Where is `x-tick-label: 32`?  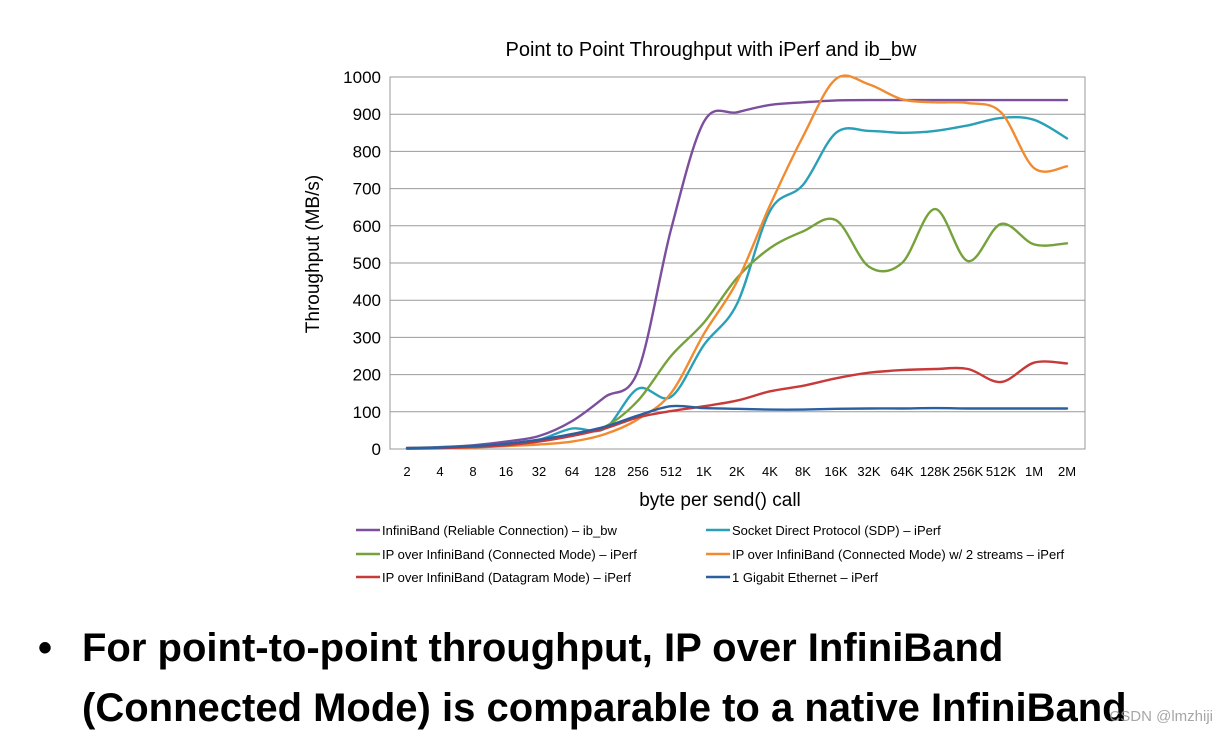 x-tick-label: 32 is located at coordinates (539, 471).